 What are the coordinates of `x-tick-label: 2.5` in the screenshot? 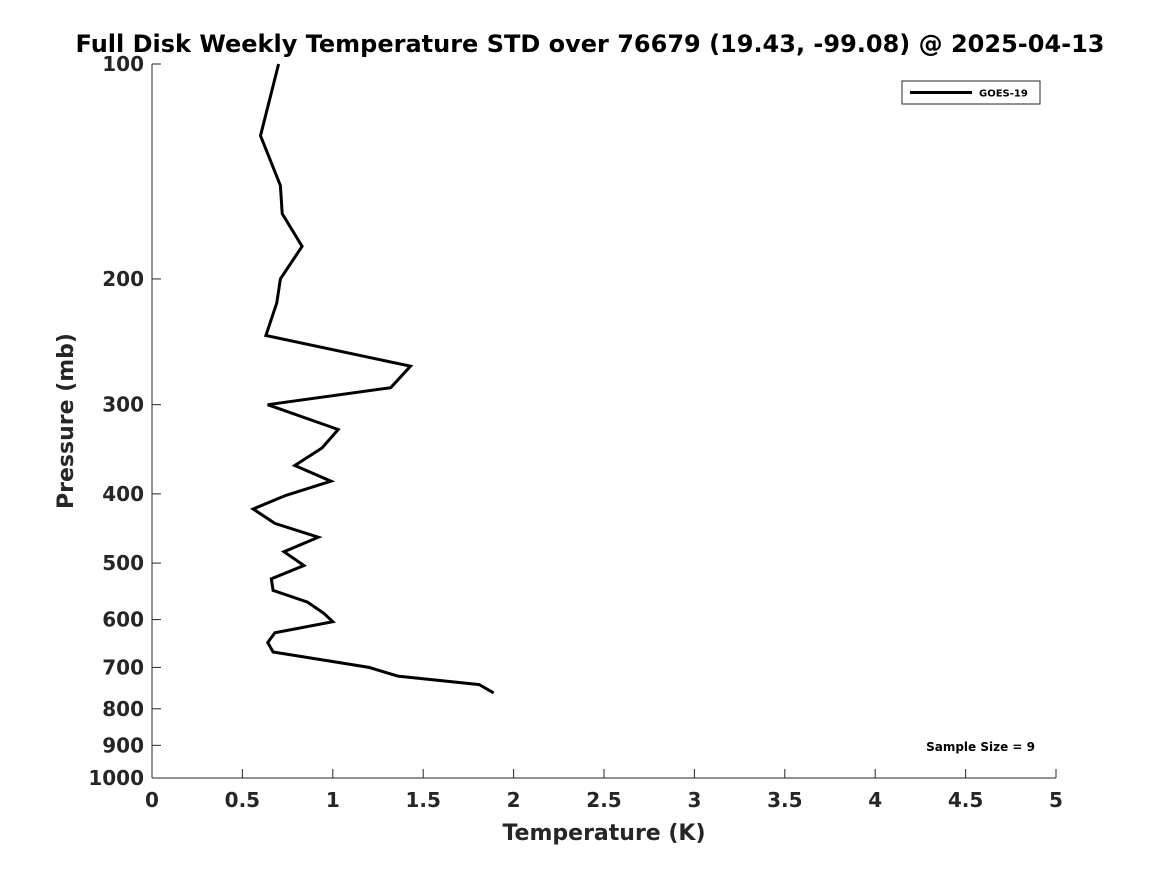 It's located at (603, 800).